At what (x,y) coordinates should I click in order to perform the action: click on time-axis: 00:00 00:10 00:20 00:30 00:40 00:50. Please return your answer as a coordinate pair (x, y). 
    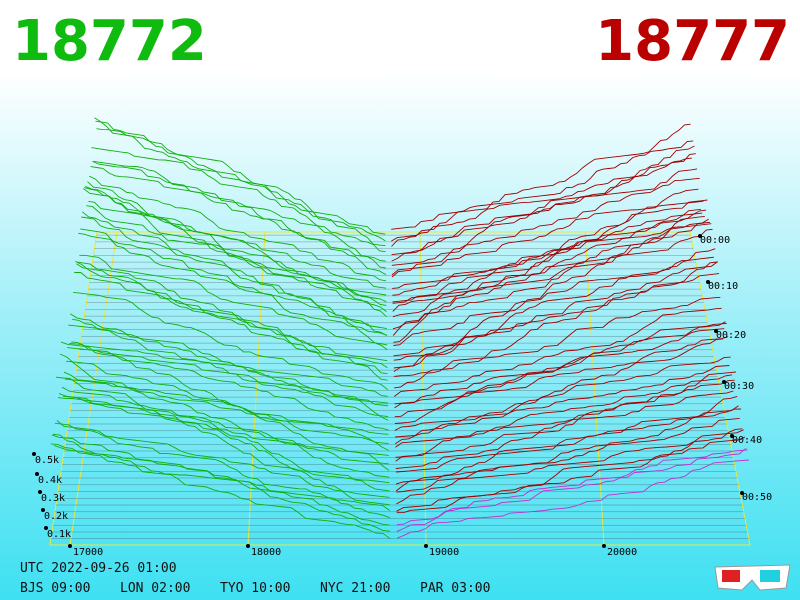
    Looking at the image, I should click on (735, 368).